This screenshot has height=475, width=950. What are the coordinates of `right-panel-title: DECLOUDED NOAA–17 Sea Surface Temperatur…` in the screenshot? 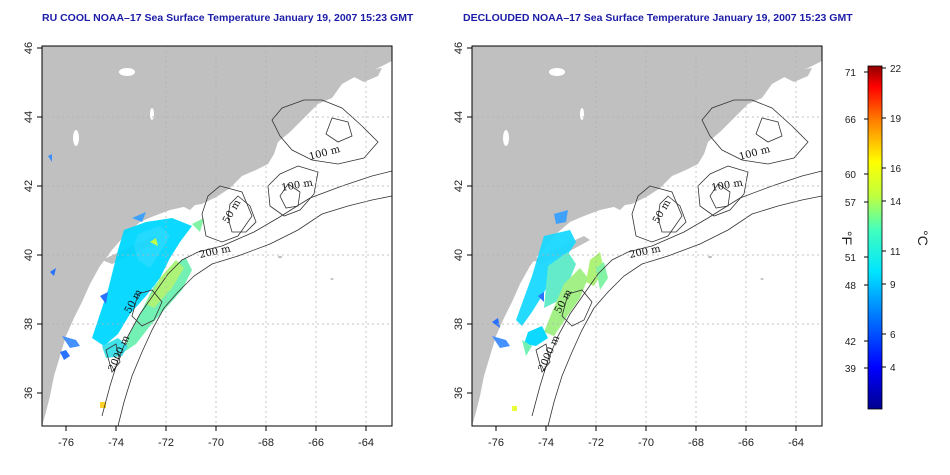 It's located at (658, 18).